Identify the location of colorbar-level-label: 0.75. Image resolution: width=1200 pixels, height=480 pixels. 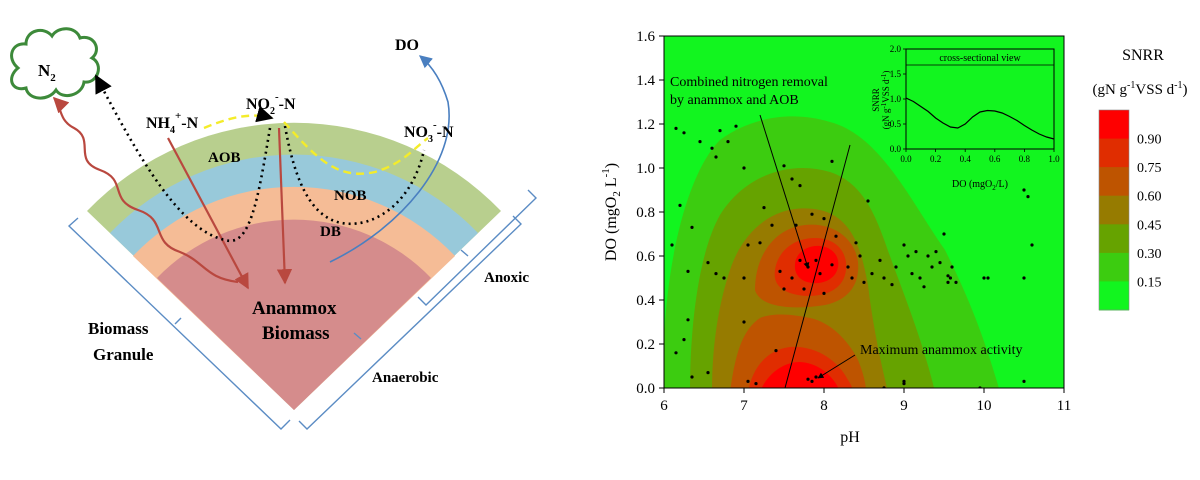
(1149, 168).